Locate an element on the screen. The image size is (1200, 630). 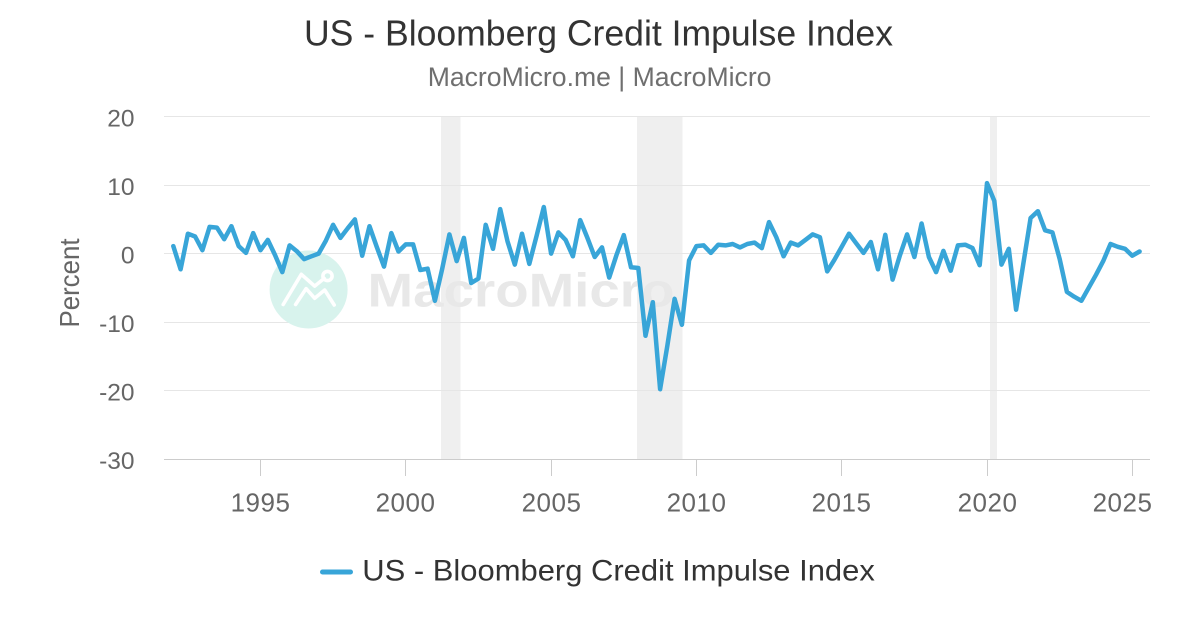
svg-text: -20 is located at coordinates (116, 393).